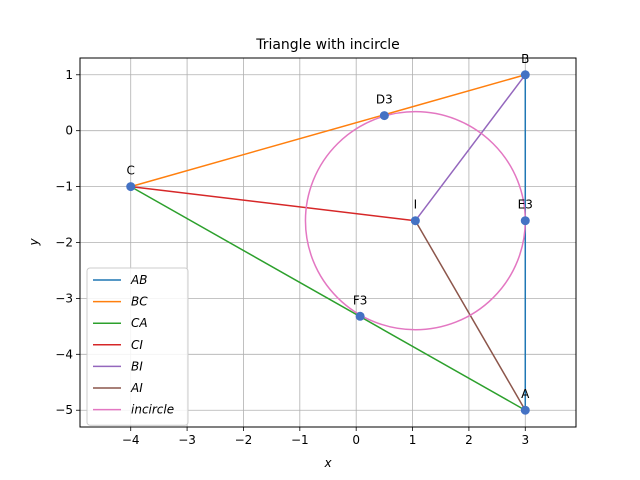  I want to click on x-tick-label: 2, so click(469, 440).